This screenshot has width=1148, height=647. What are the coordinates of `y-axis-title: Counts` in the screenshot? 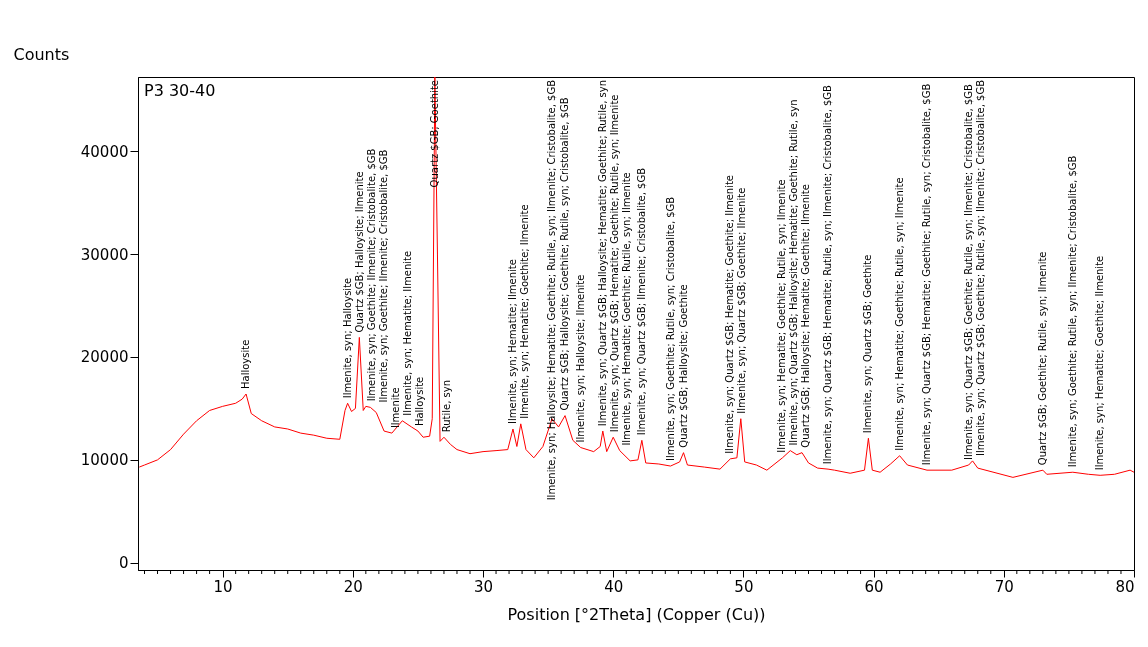 It's located at (41, 54).